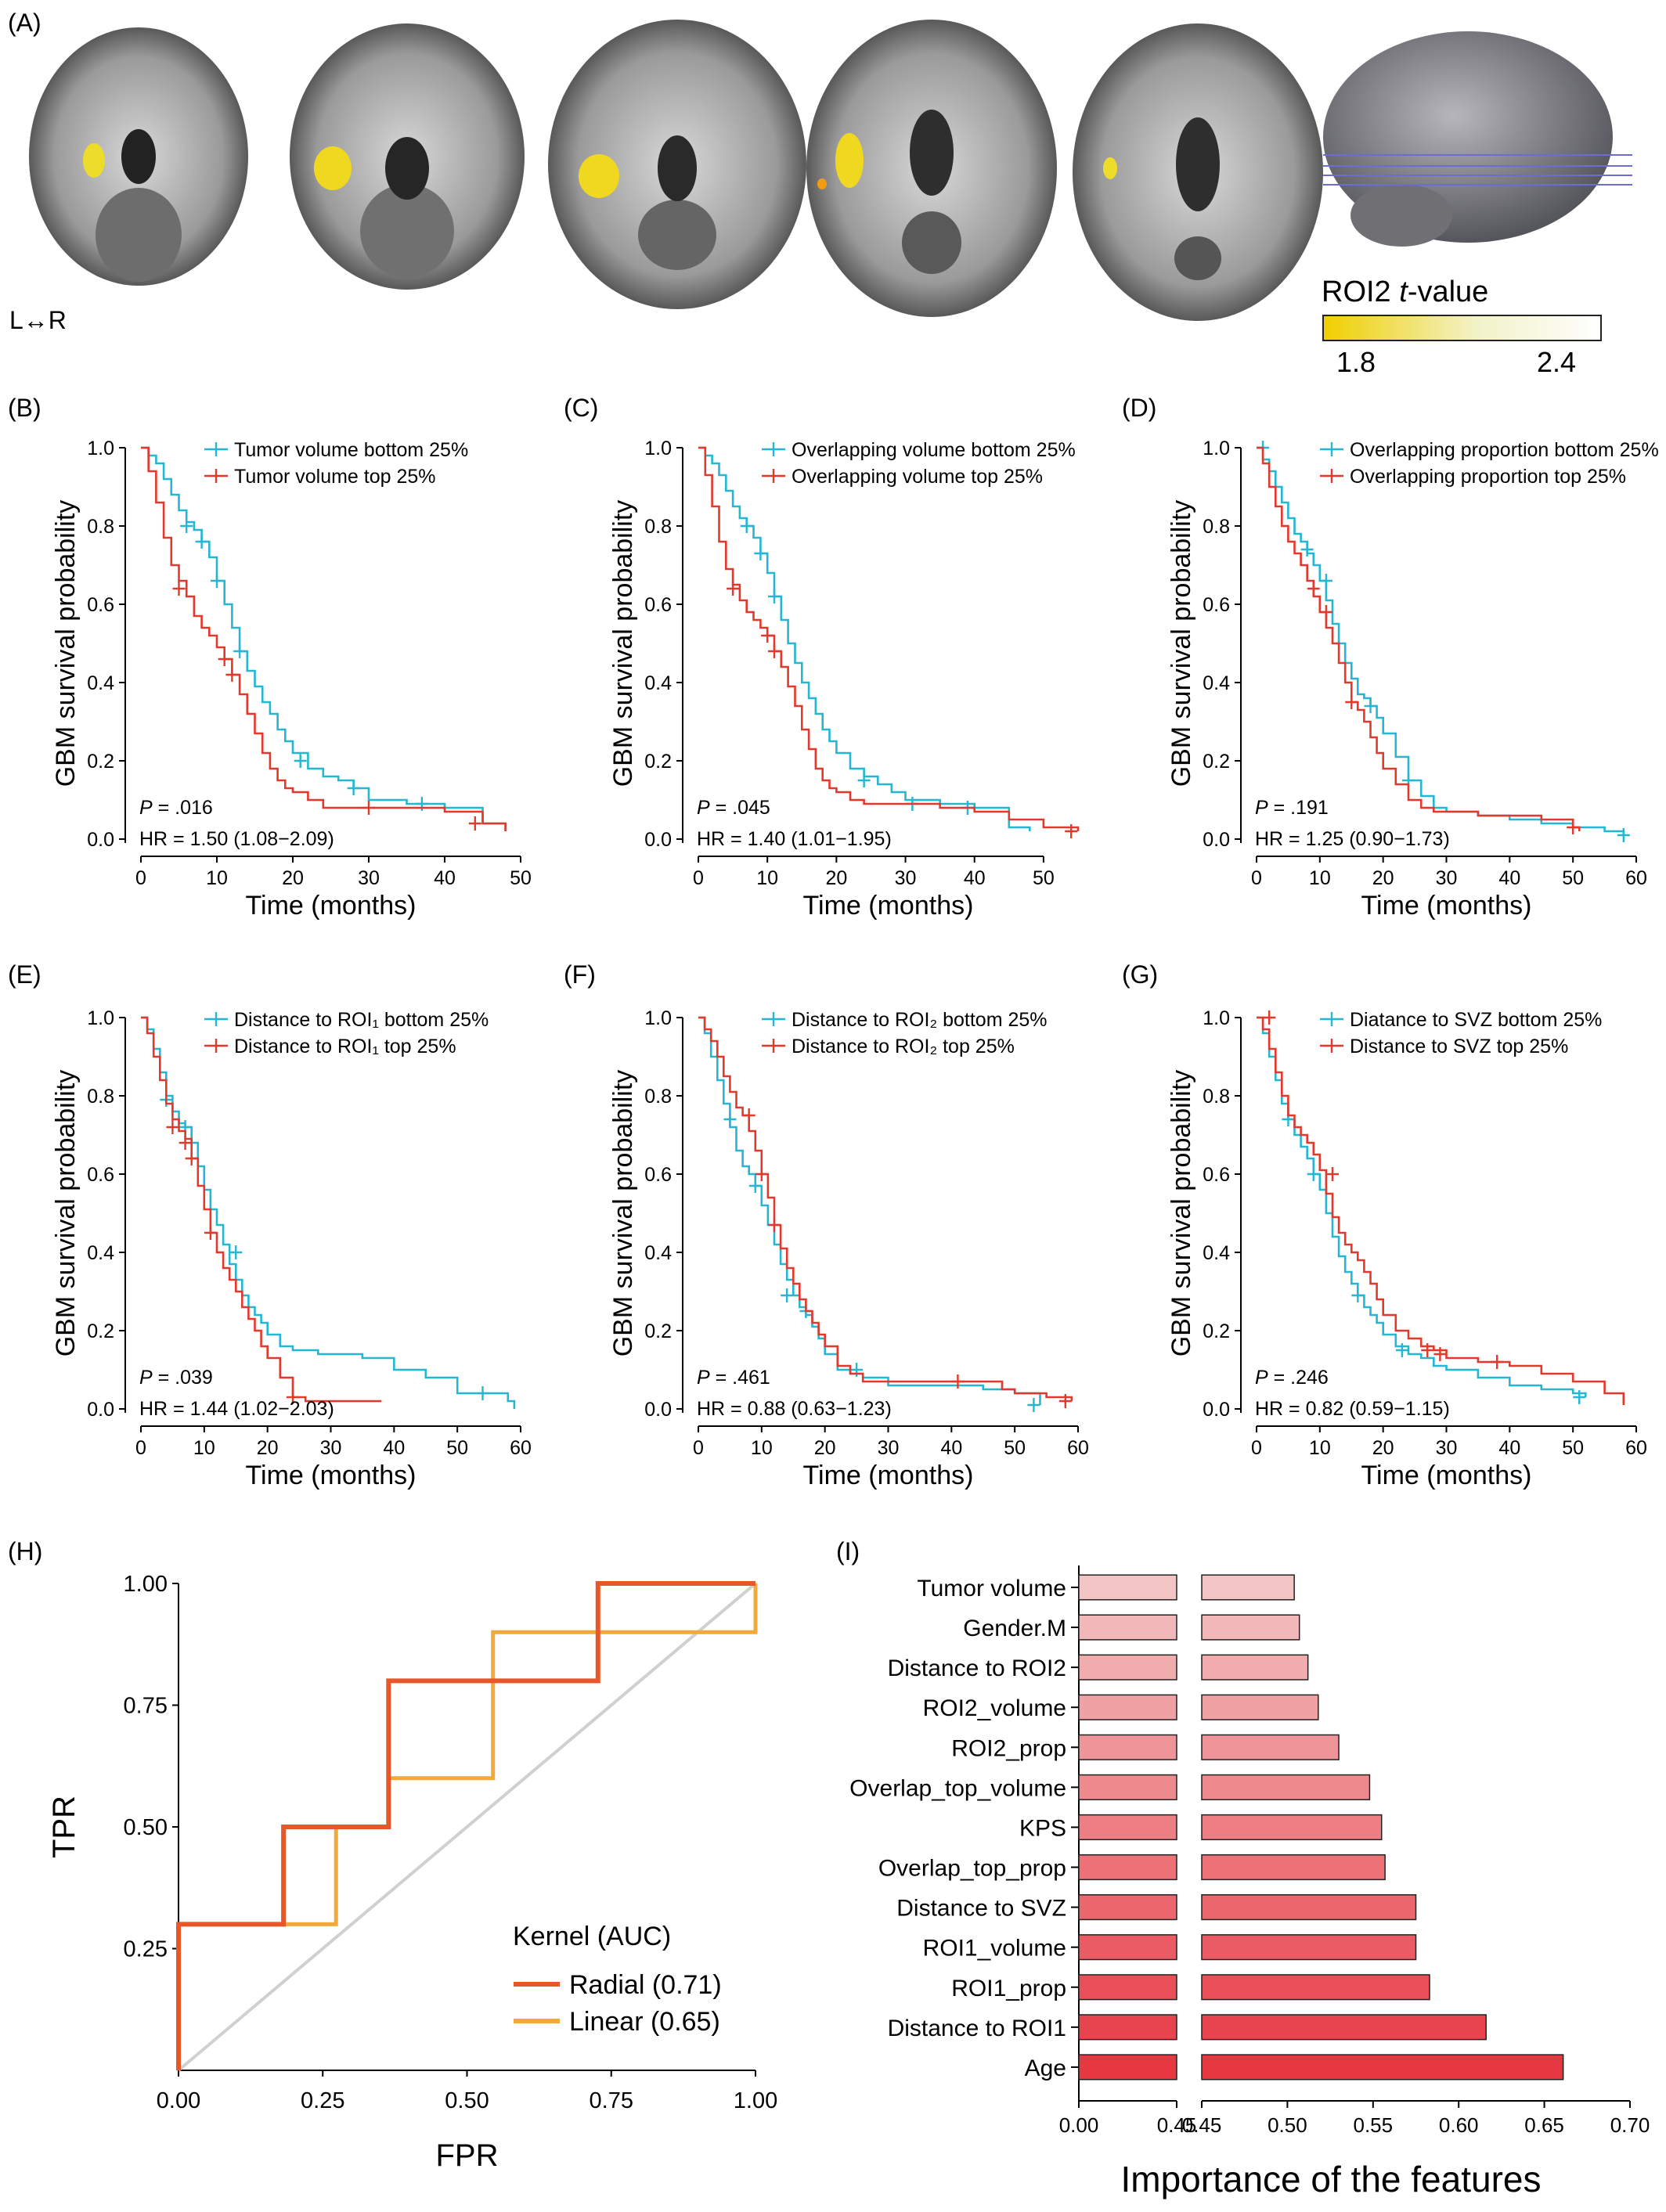 Image resolution: width=1666 pixels, height=2212 pixels. I want to click on category-label: Overlap_top_volume, so click(957, 1788).